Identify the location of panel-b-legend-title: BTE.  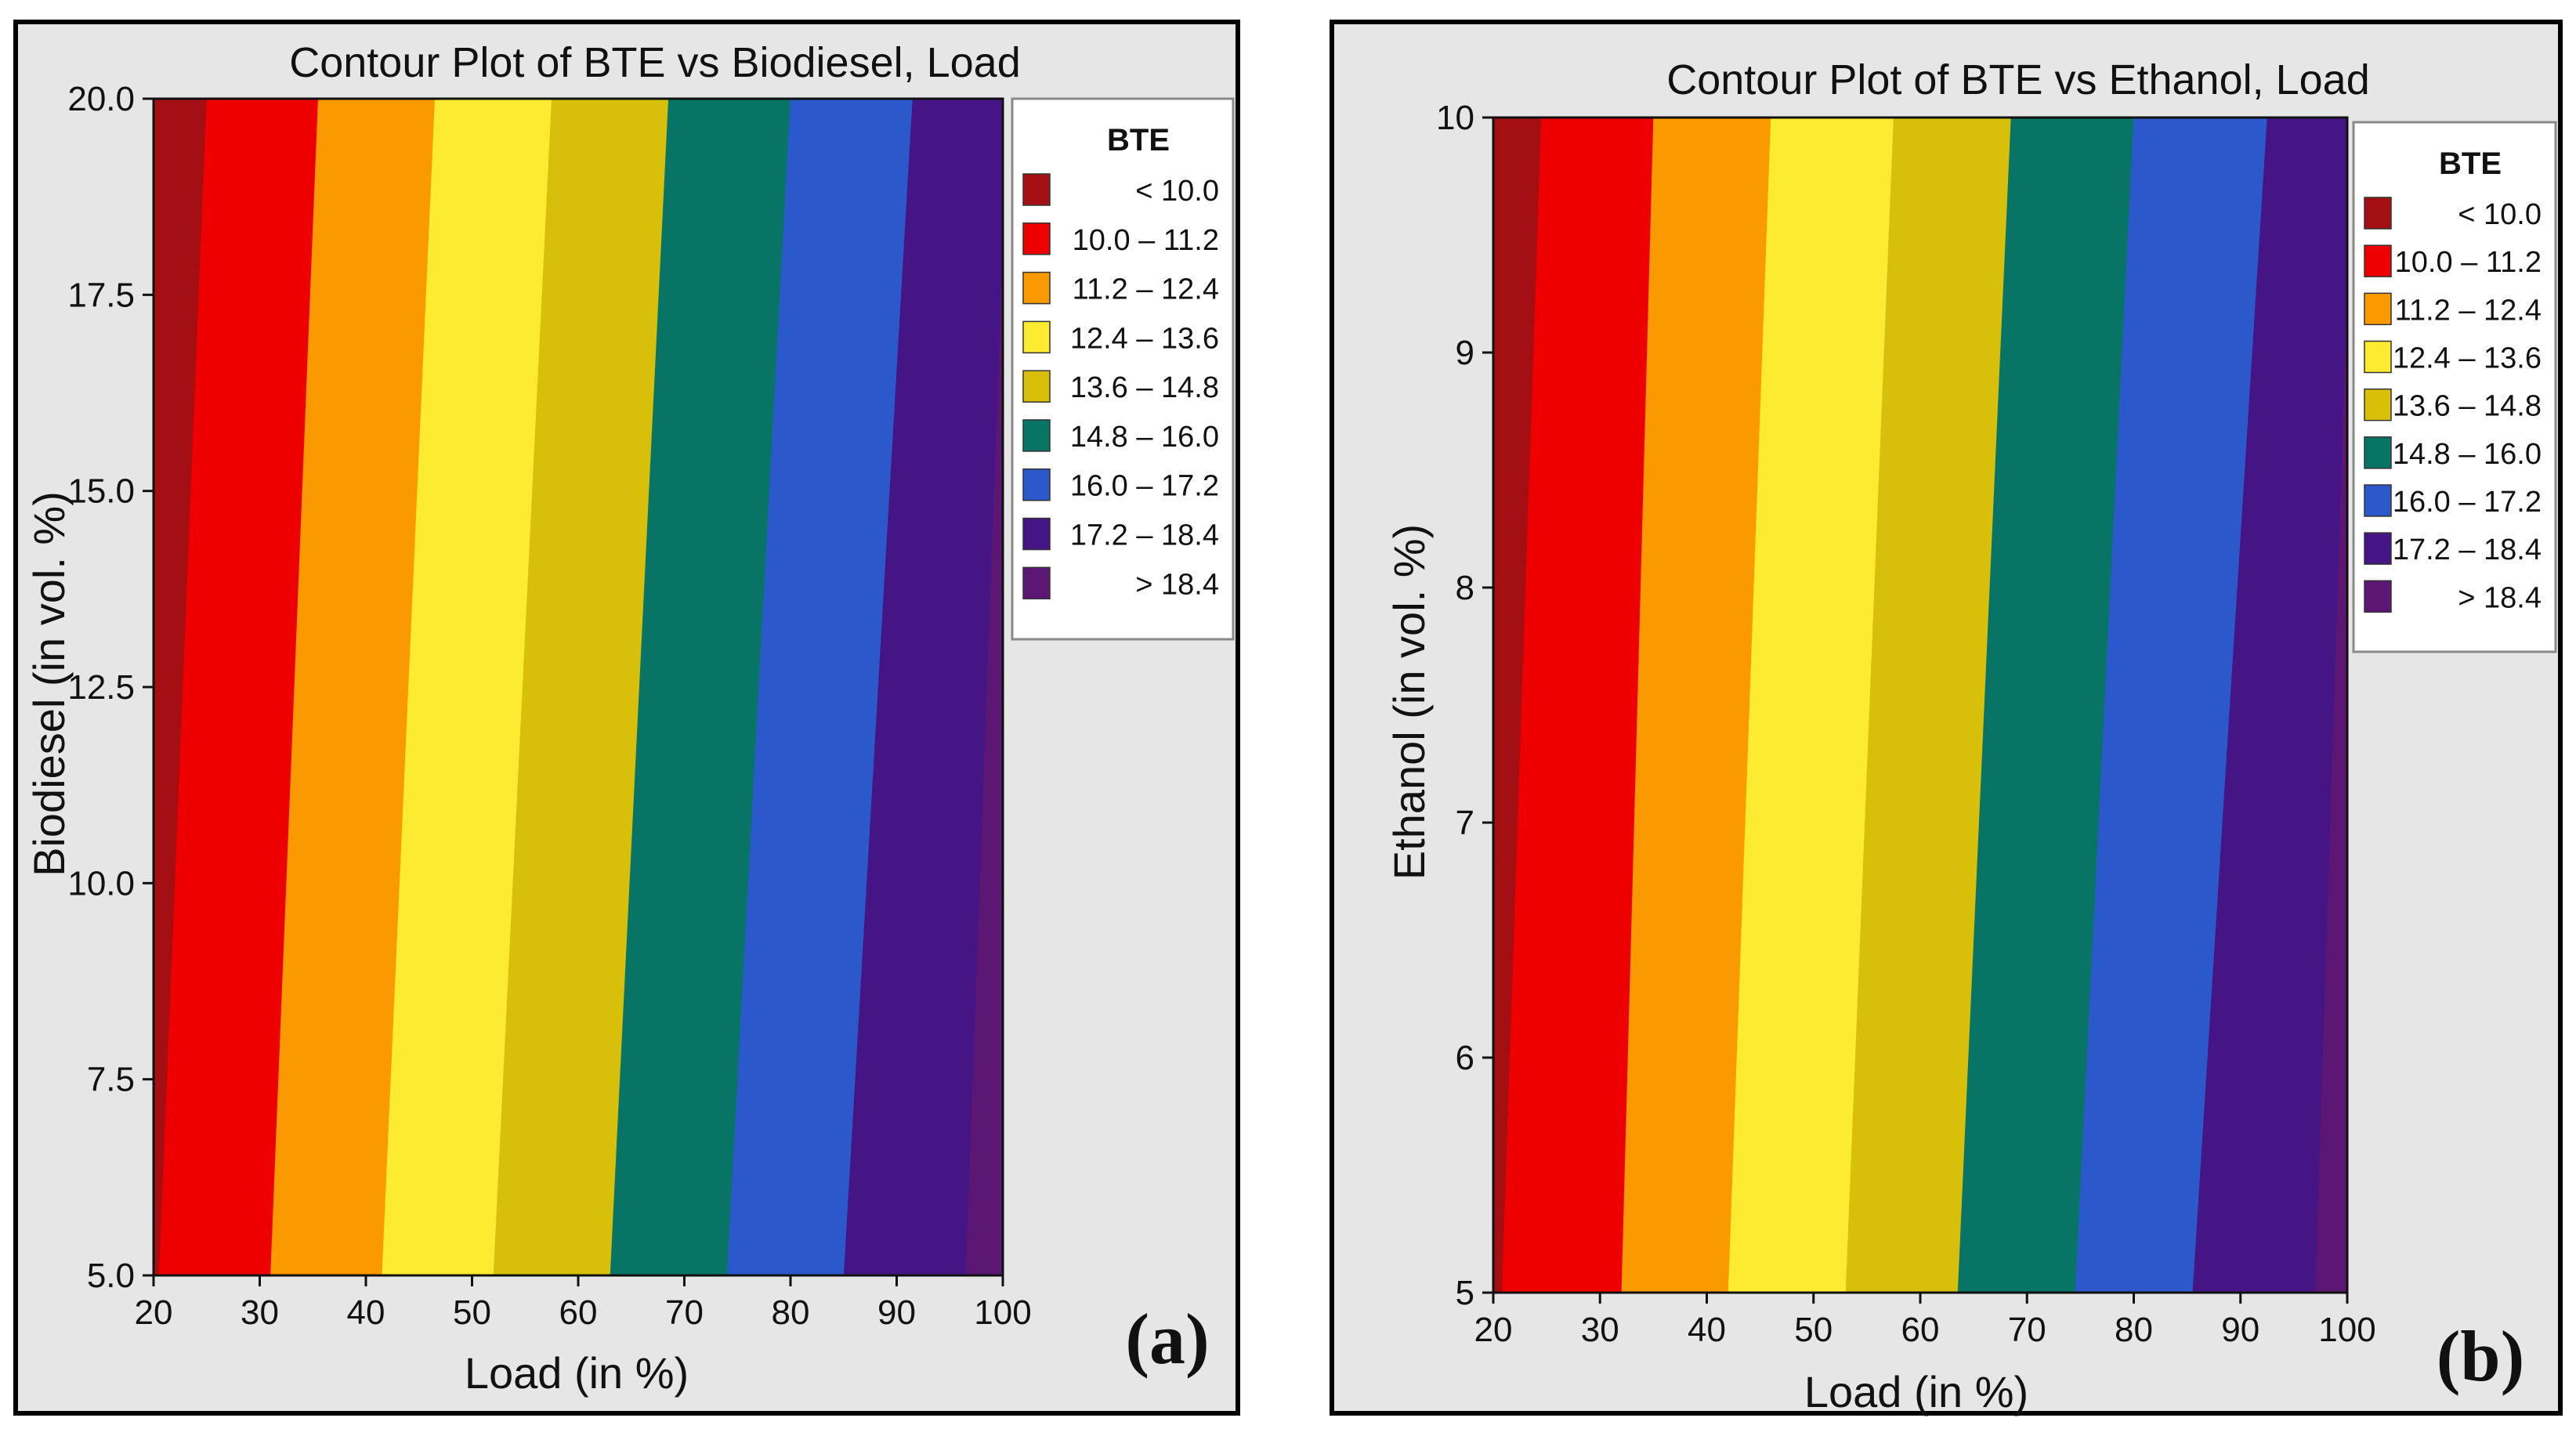
(2470, 163).